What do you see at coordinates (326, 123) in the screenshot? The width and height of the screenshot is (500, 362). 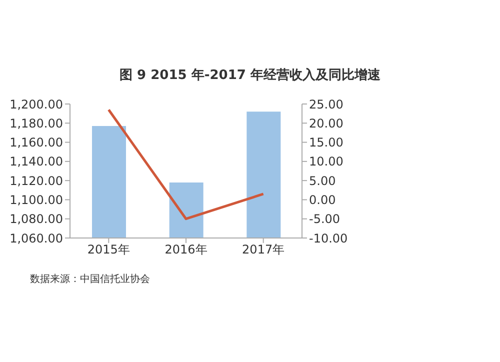 I see `y2-tick-label: 20.00` at bounding box center [326, 123].